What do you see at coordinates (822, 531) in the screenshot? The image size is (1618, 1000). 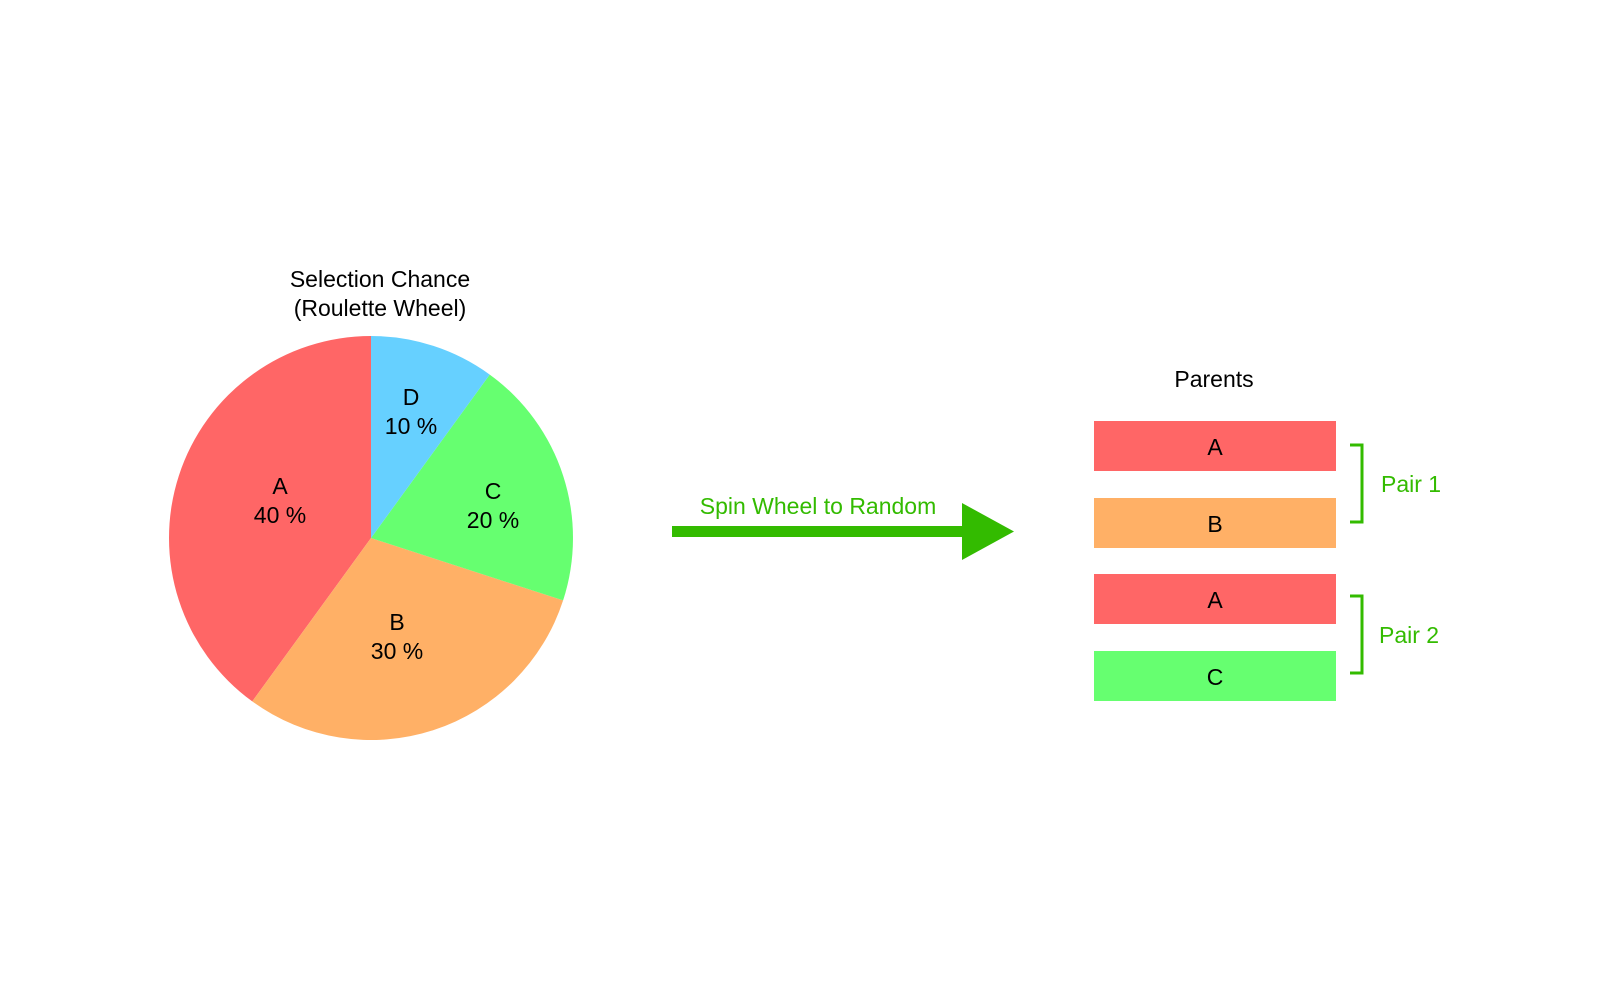 I see `arrow-shaft` at bounding box center [822, 531].